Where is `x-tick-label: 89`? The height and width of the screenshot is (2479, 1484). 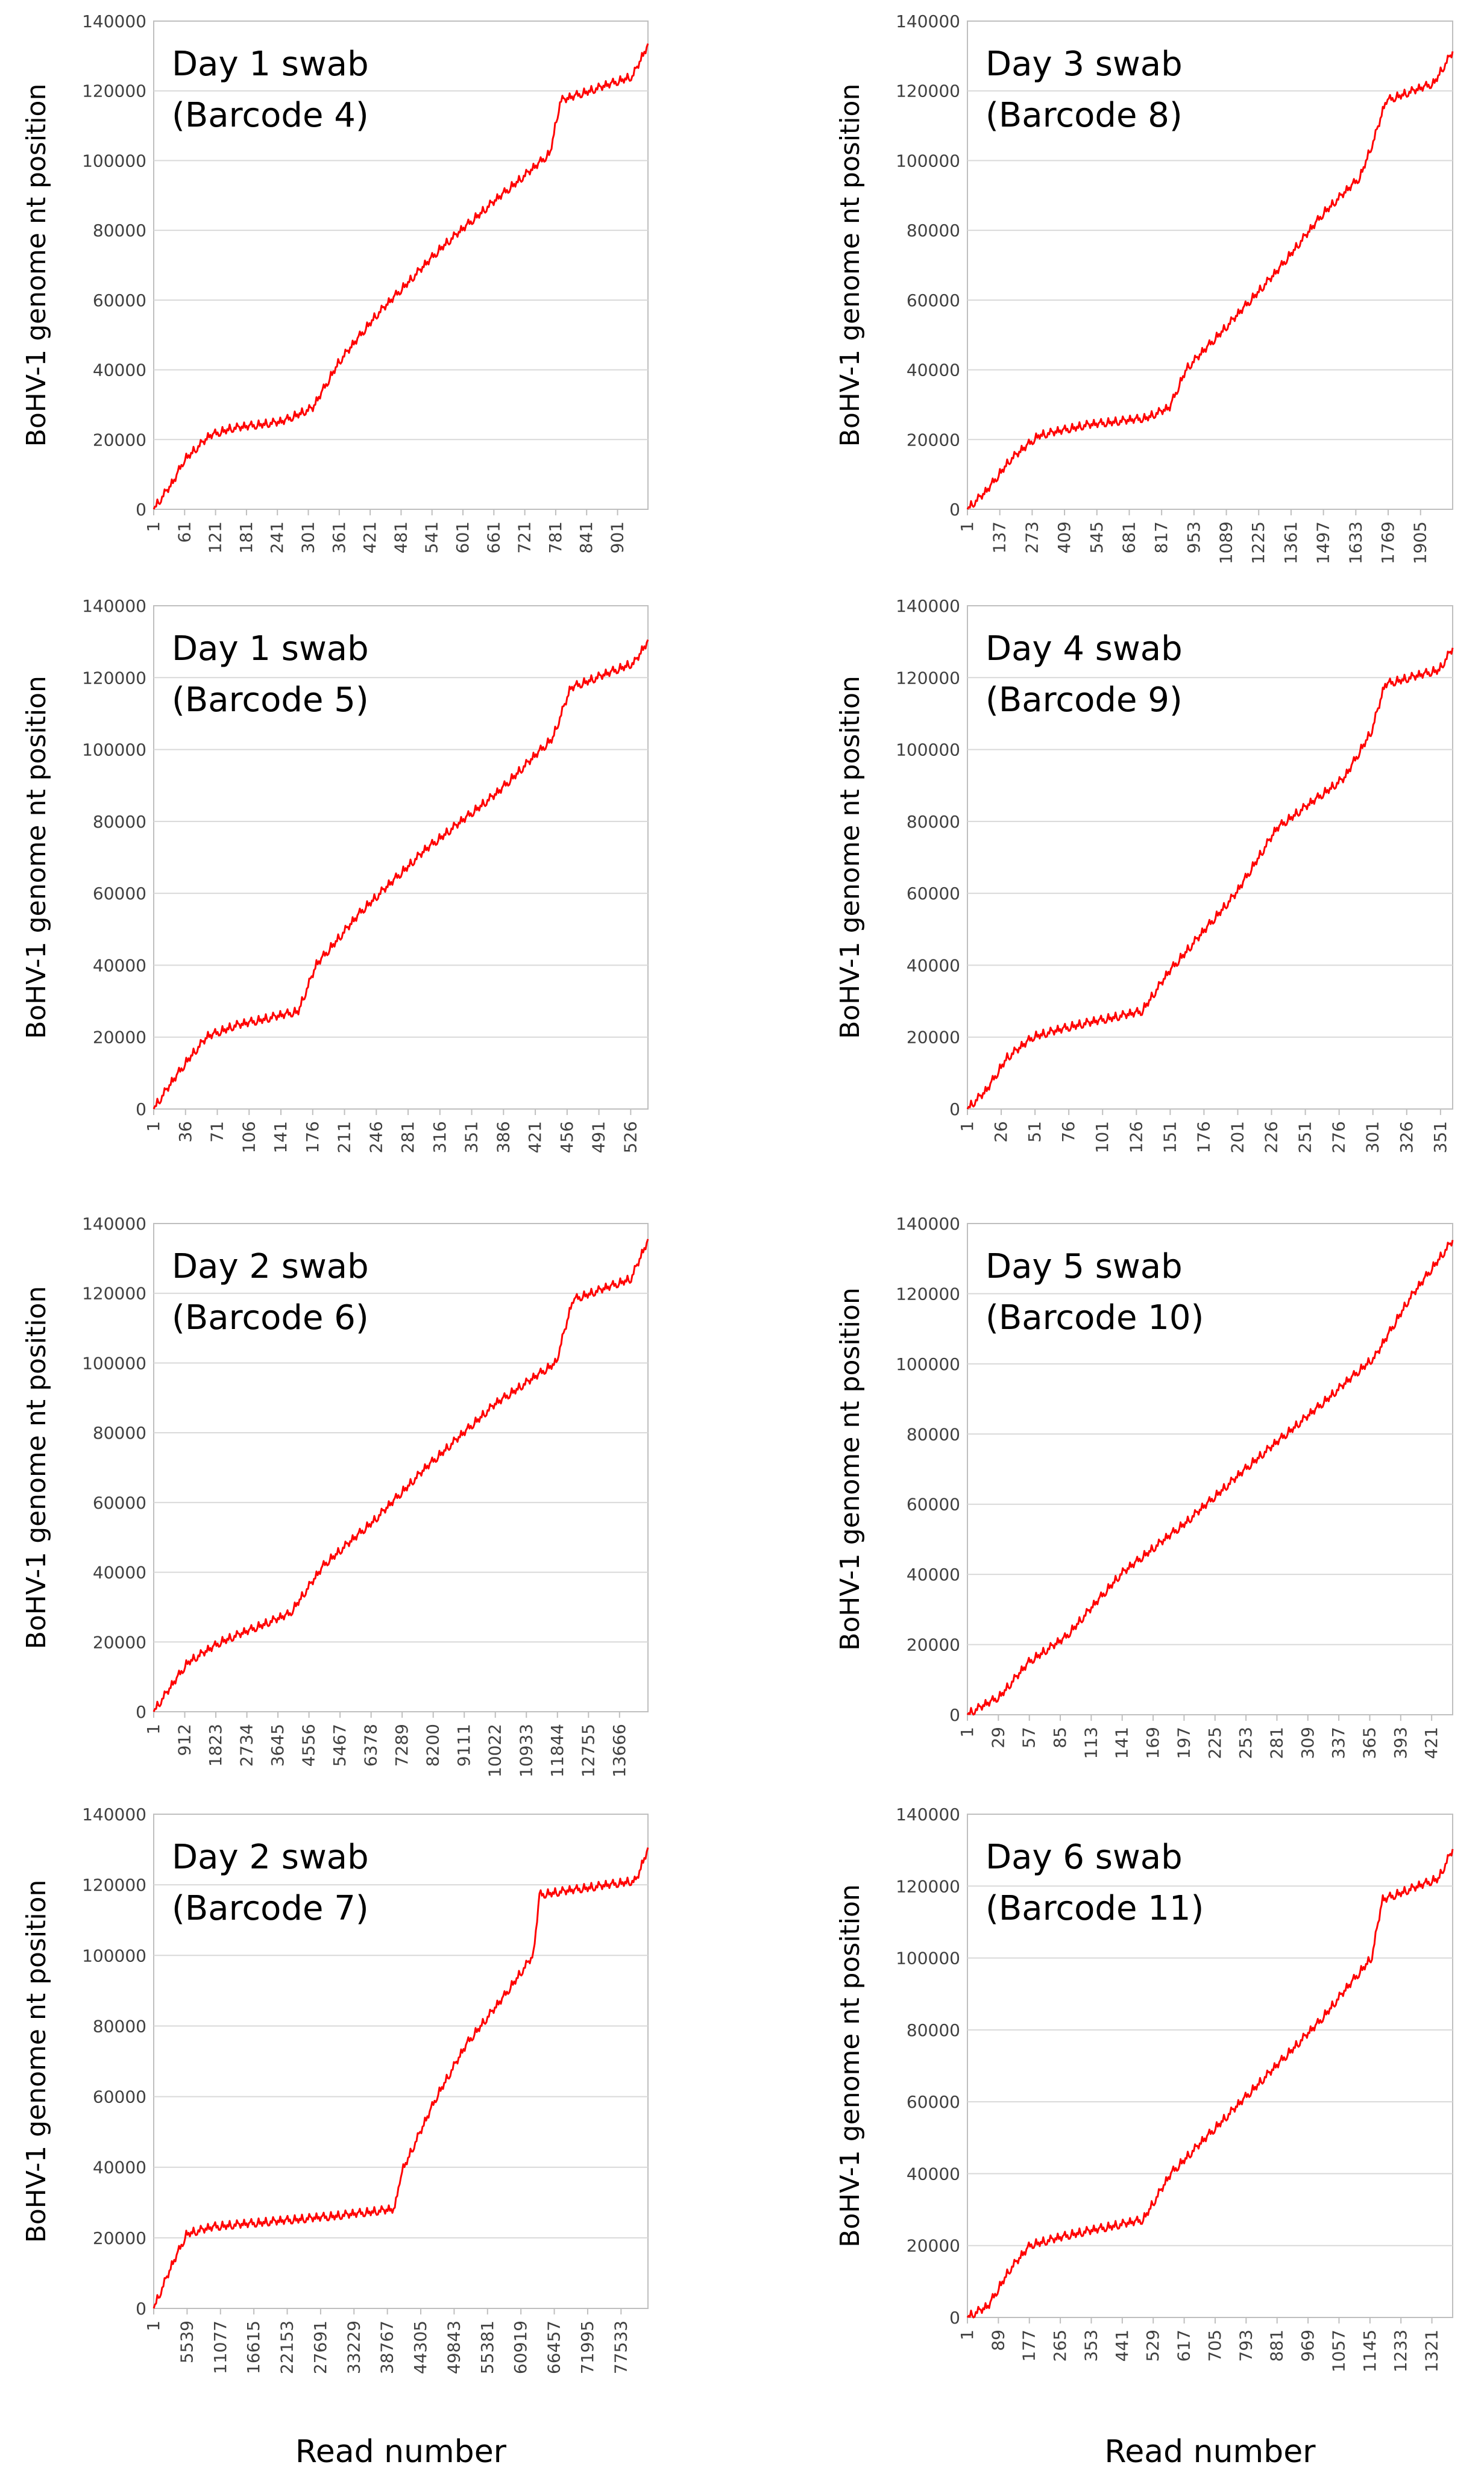
x-tick-label: 89 is located at coordinates (998, 2340).